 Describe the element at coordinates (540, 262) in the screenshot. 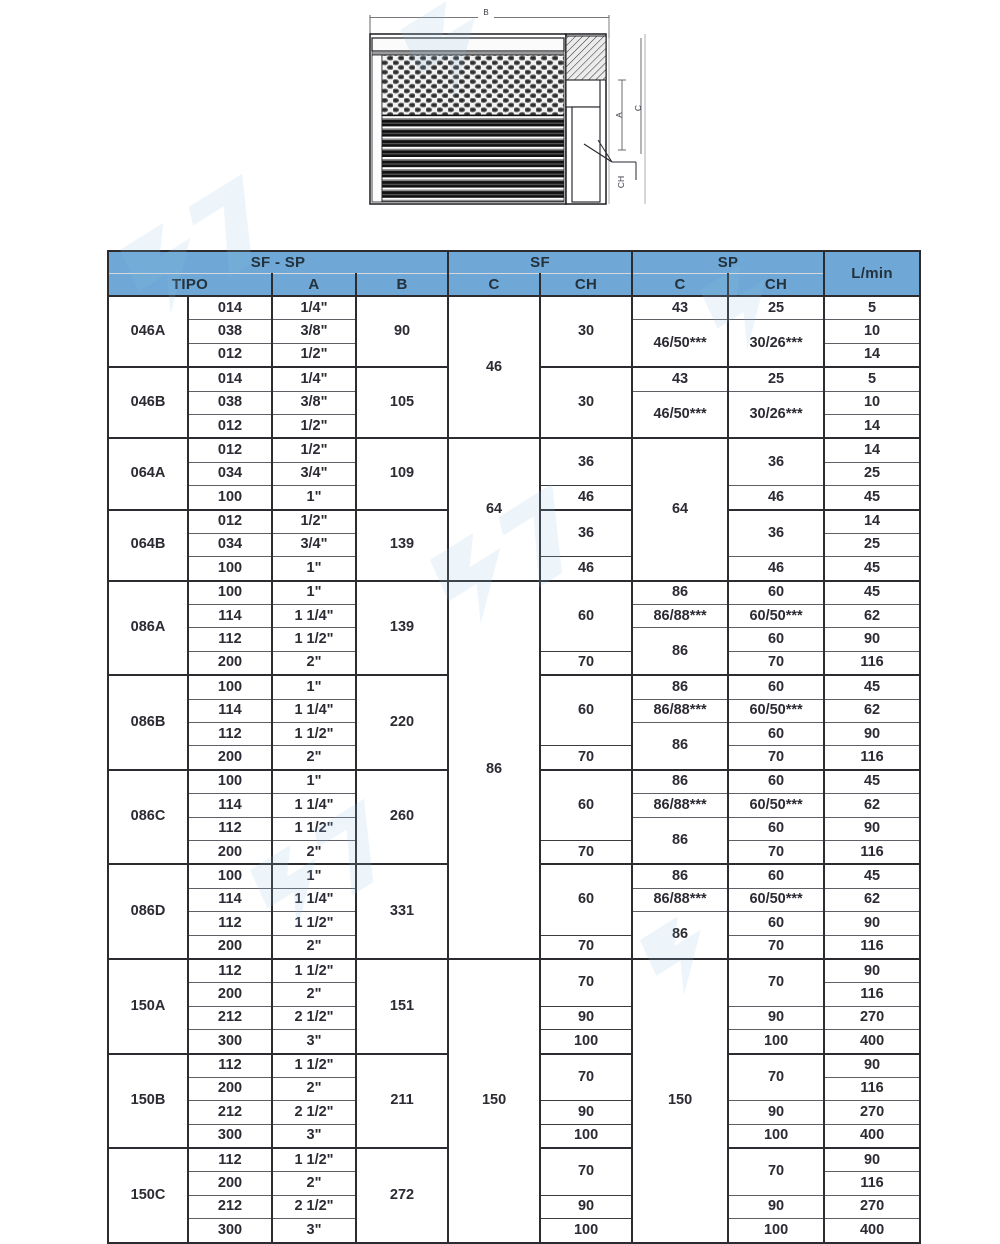

I see `header-group-sf: SF` at that location.